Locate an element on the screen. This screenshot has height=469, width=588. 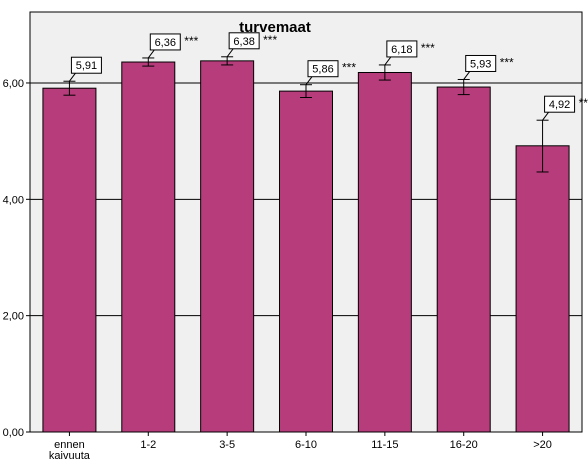
x-tick-label: 16-20 is located at coordinates (464, 445).